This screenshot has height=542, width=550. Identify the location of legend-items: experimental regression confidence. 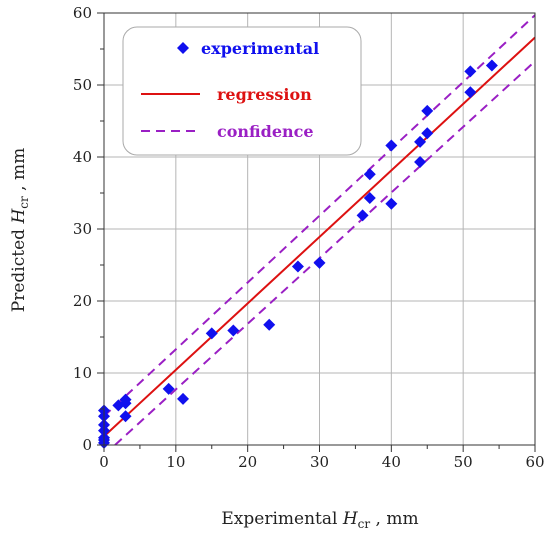
(230, 90).